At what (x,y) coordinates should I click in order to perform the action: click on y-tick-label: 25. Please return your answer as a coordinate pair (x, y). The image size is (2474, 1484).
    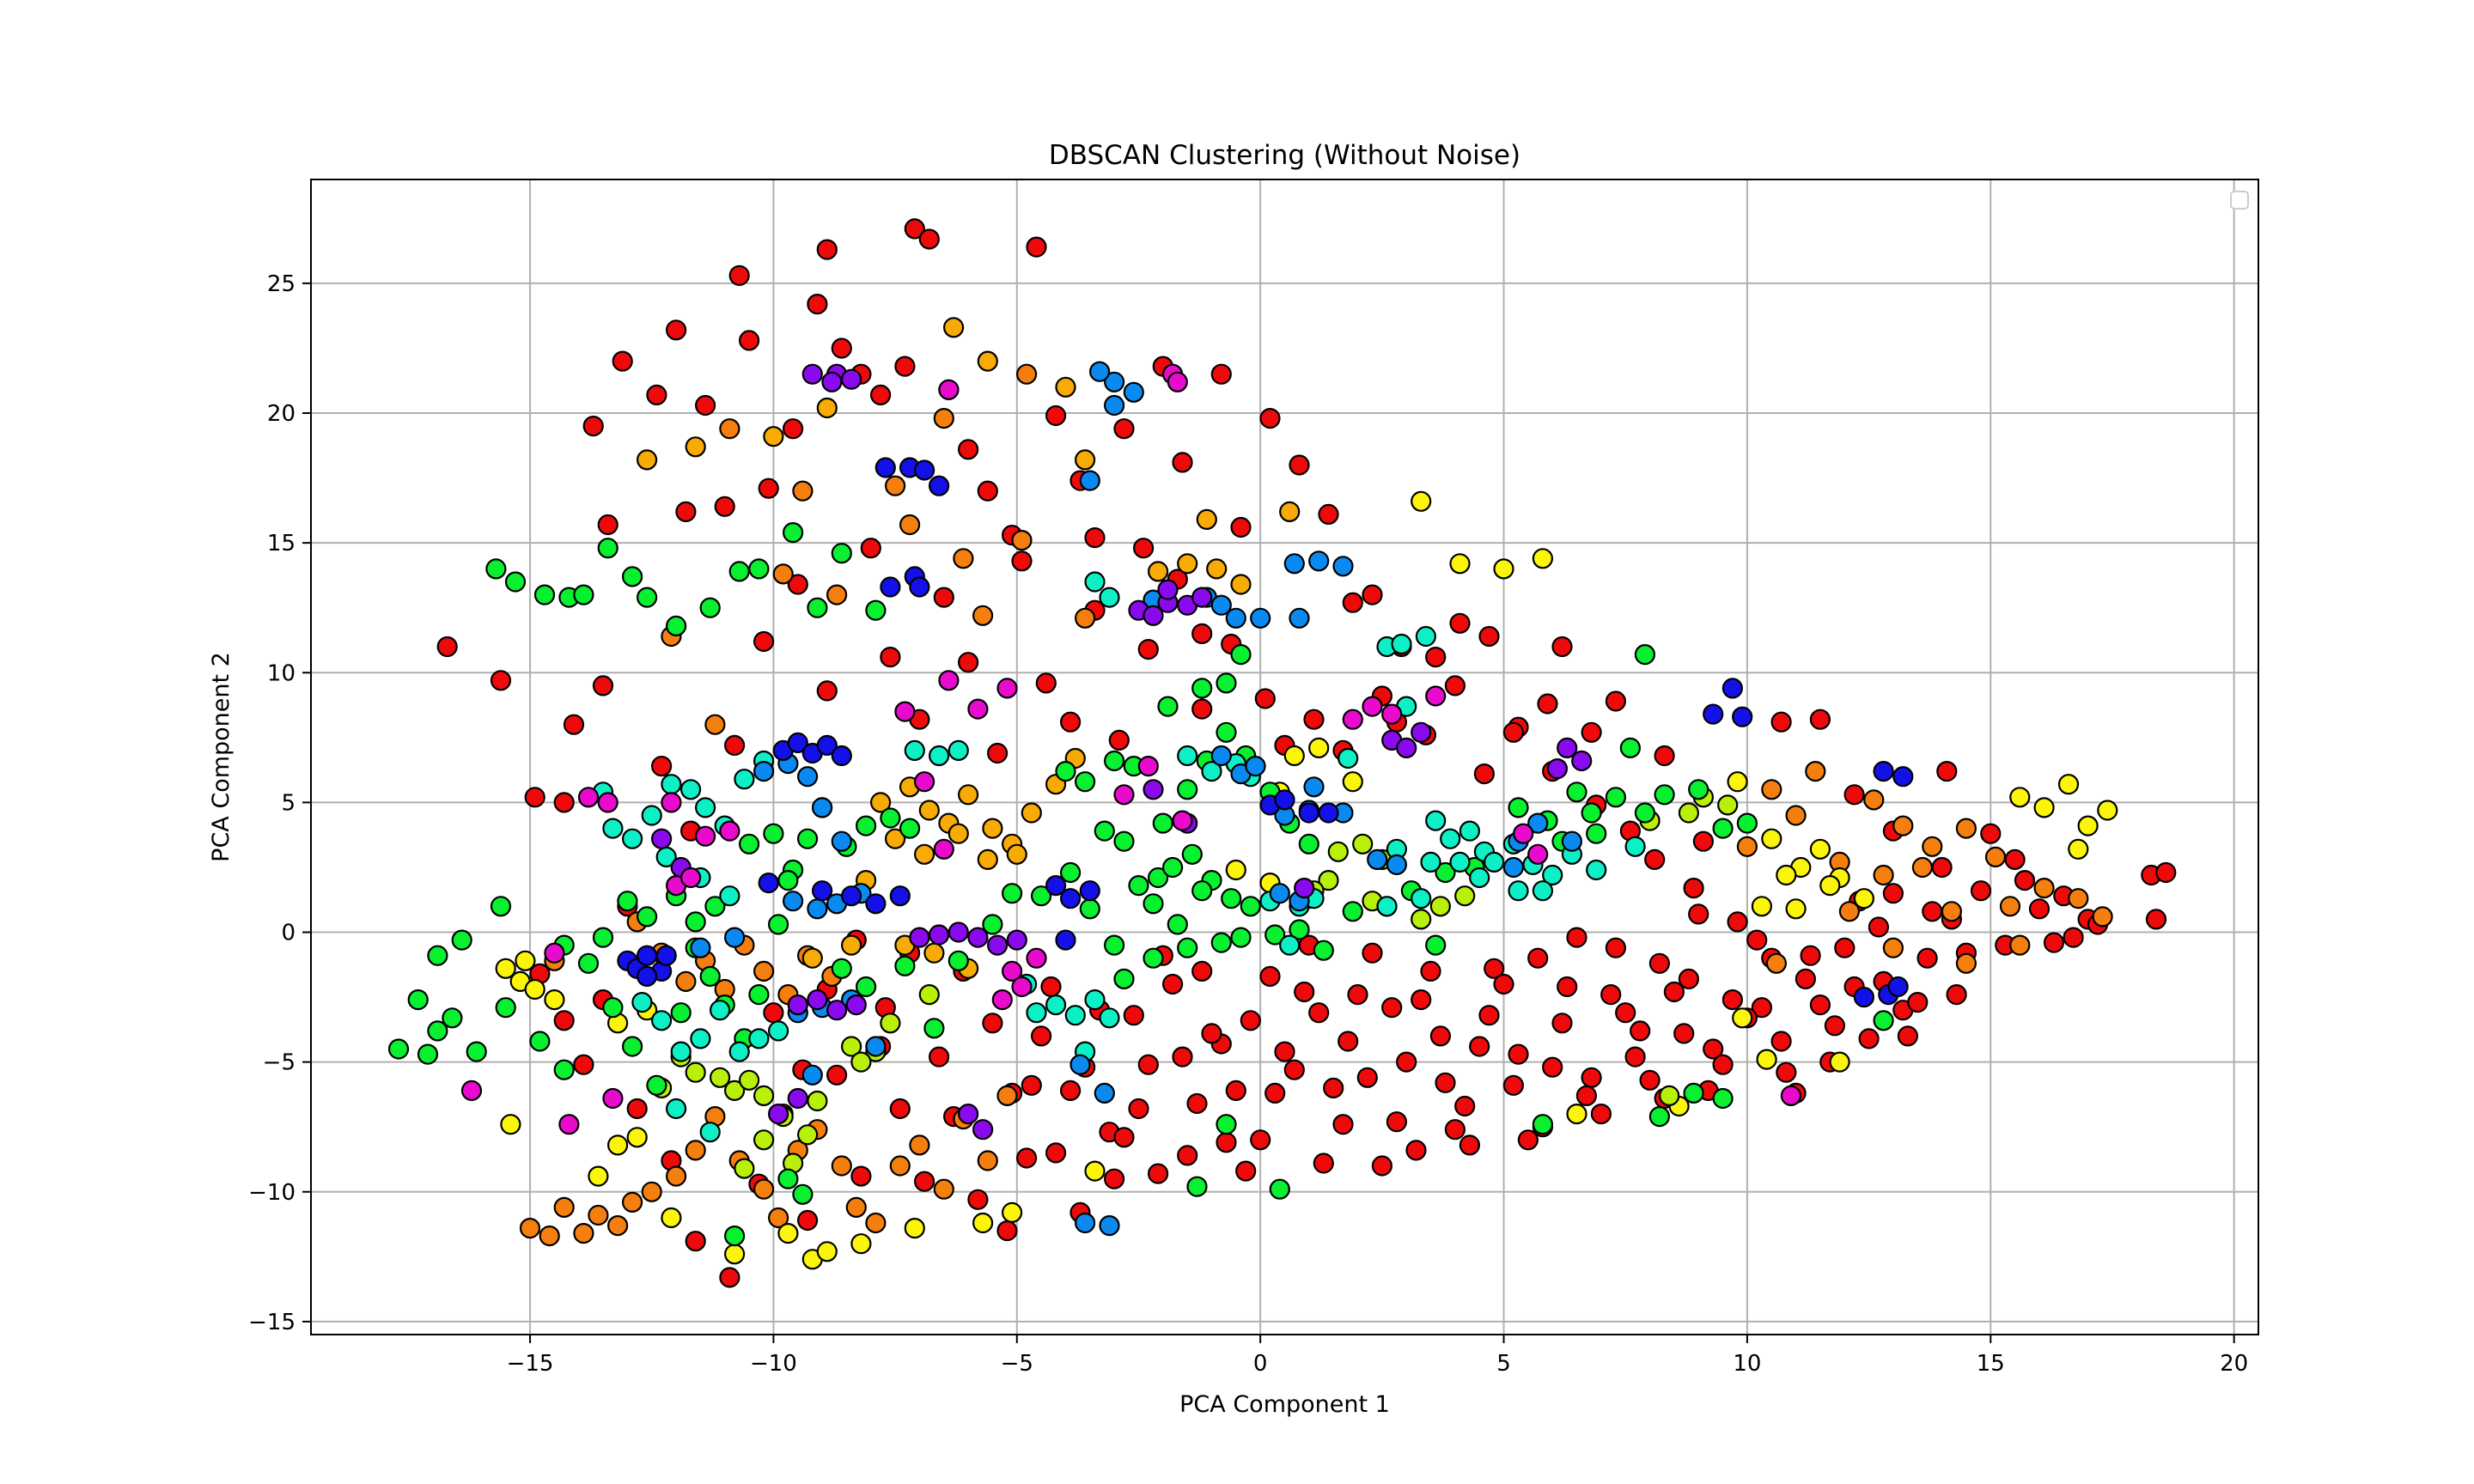
    Looking at the image, I should click on (281, 284).